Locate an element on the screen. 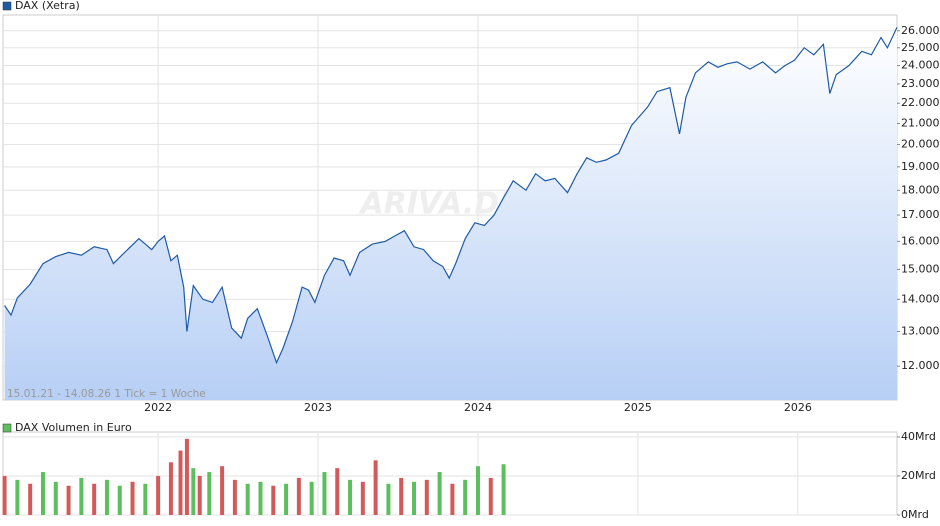 The width and height of the screenshot is (940, 526). y-tick-label: 13.000 is located at coordinates (920, 330).